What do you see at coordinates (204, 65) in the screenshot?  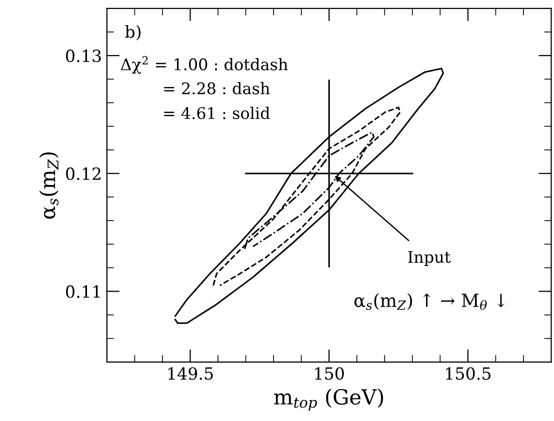 I see `annotation: Δχ$^{2}$ = 1.00 : dotdash` at bounding box center [204, 65].